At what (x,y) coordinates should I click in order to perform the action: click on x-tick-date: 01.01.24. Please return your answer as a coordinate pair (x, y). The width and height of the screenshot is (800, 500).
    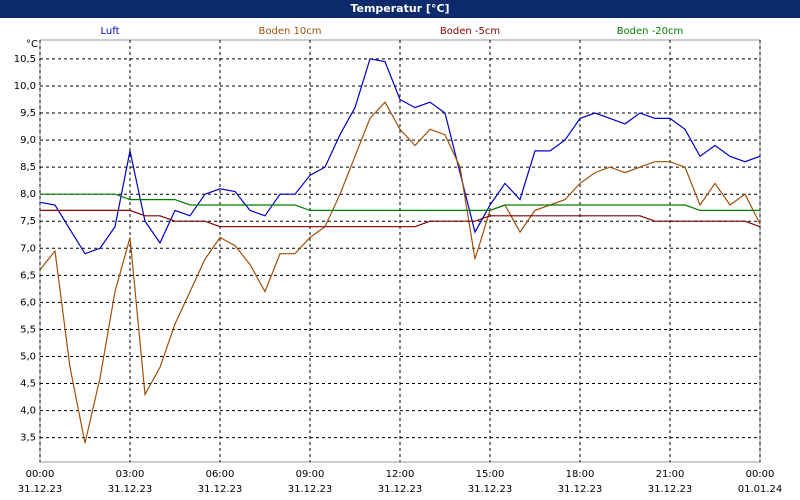
    Looking at the image, I should click on (760, 489).